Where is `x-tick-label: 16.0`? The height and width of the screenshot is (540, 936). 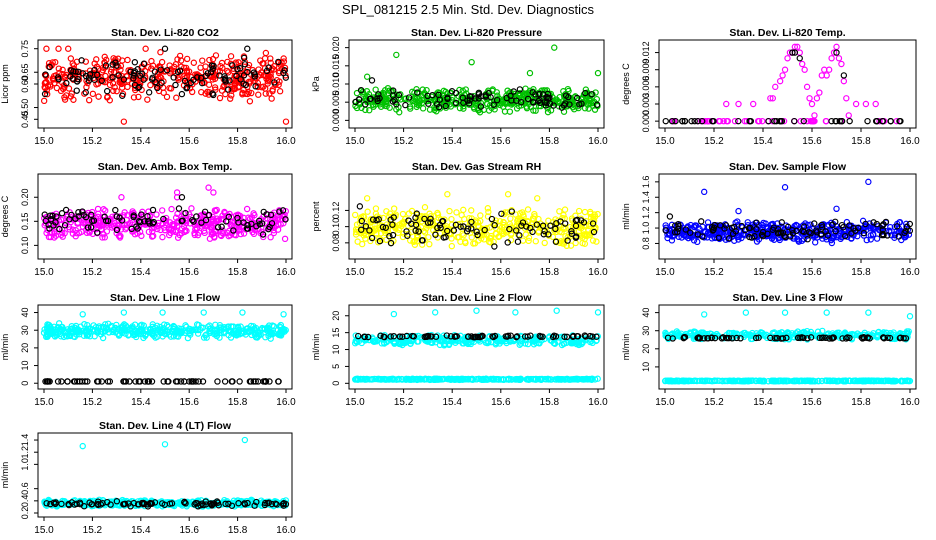 x-tick-label: 16.0 is located at coordinates (910, 402).